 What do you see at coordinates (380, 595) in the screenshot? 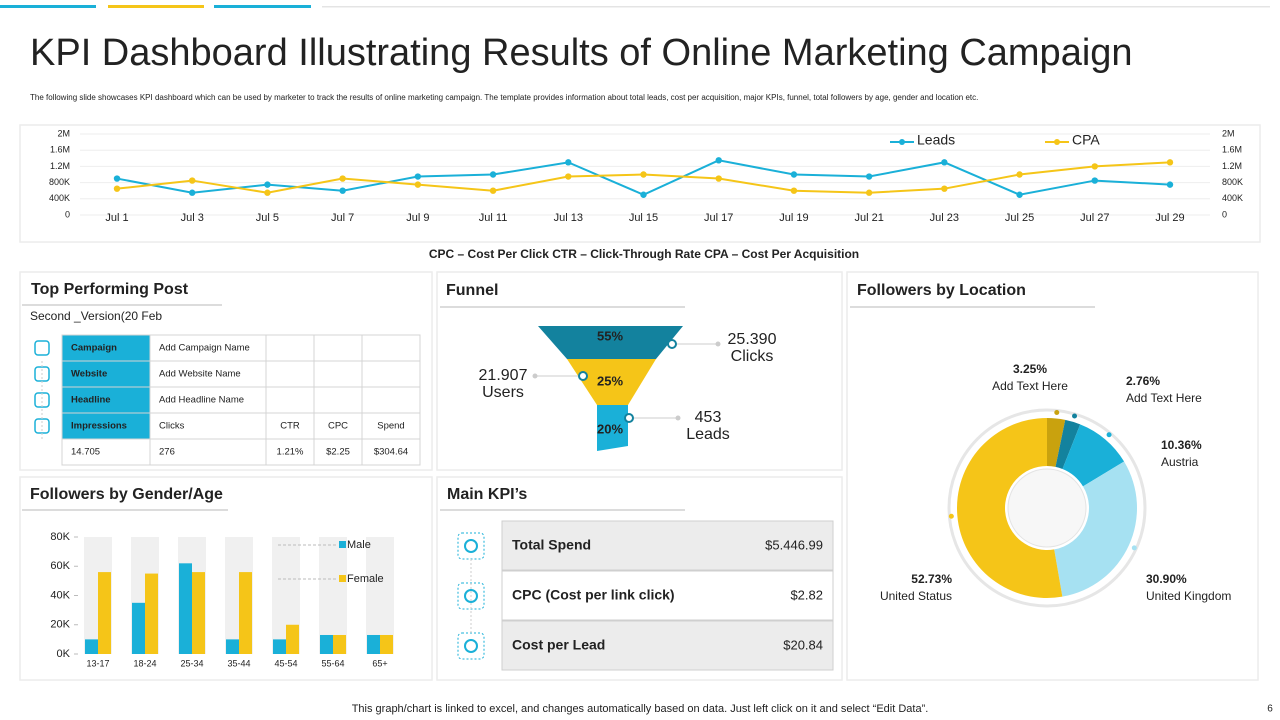
I see `bar-bg` at bounding box center [380, 595].